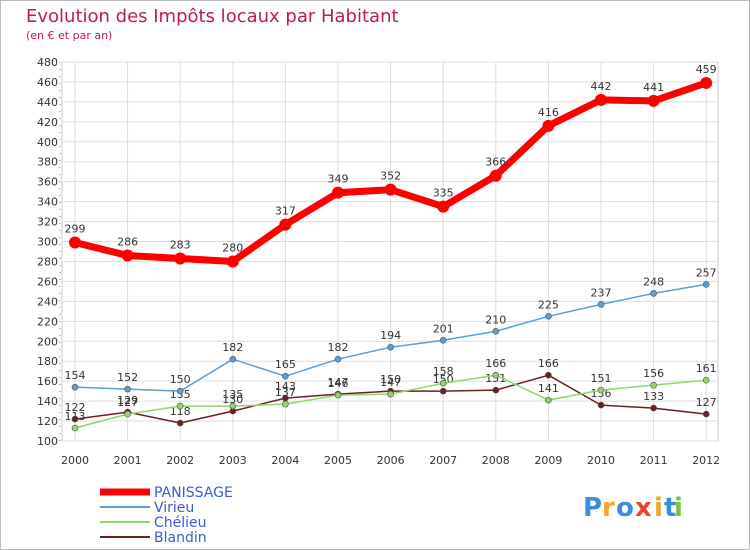  I want to click on data-label: 335, so click(443, 193).